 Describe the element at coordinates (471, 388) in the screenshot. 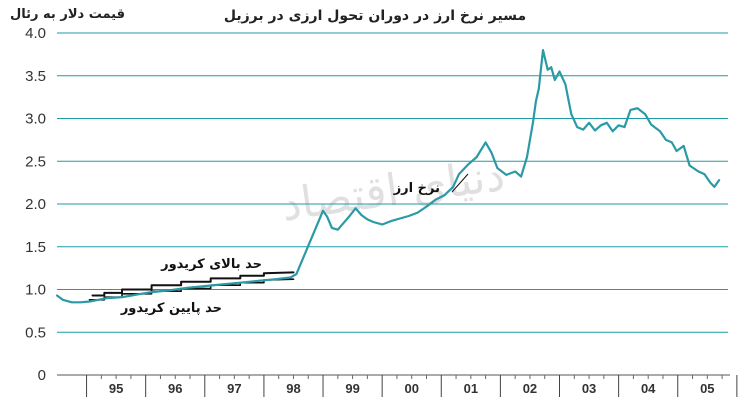

I see `x-tick-label: 01` at that location.